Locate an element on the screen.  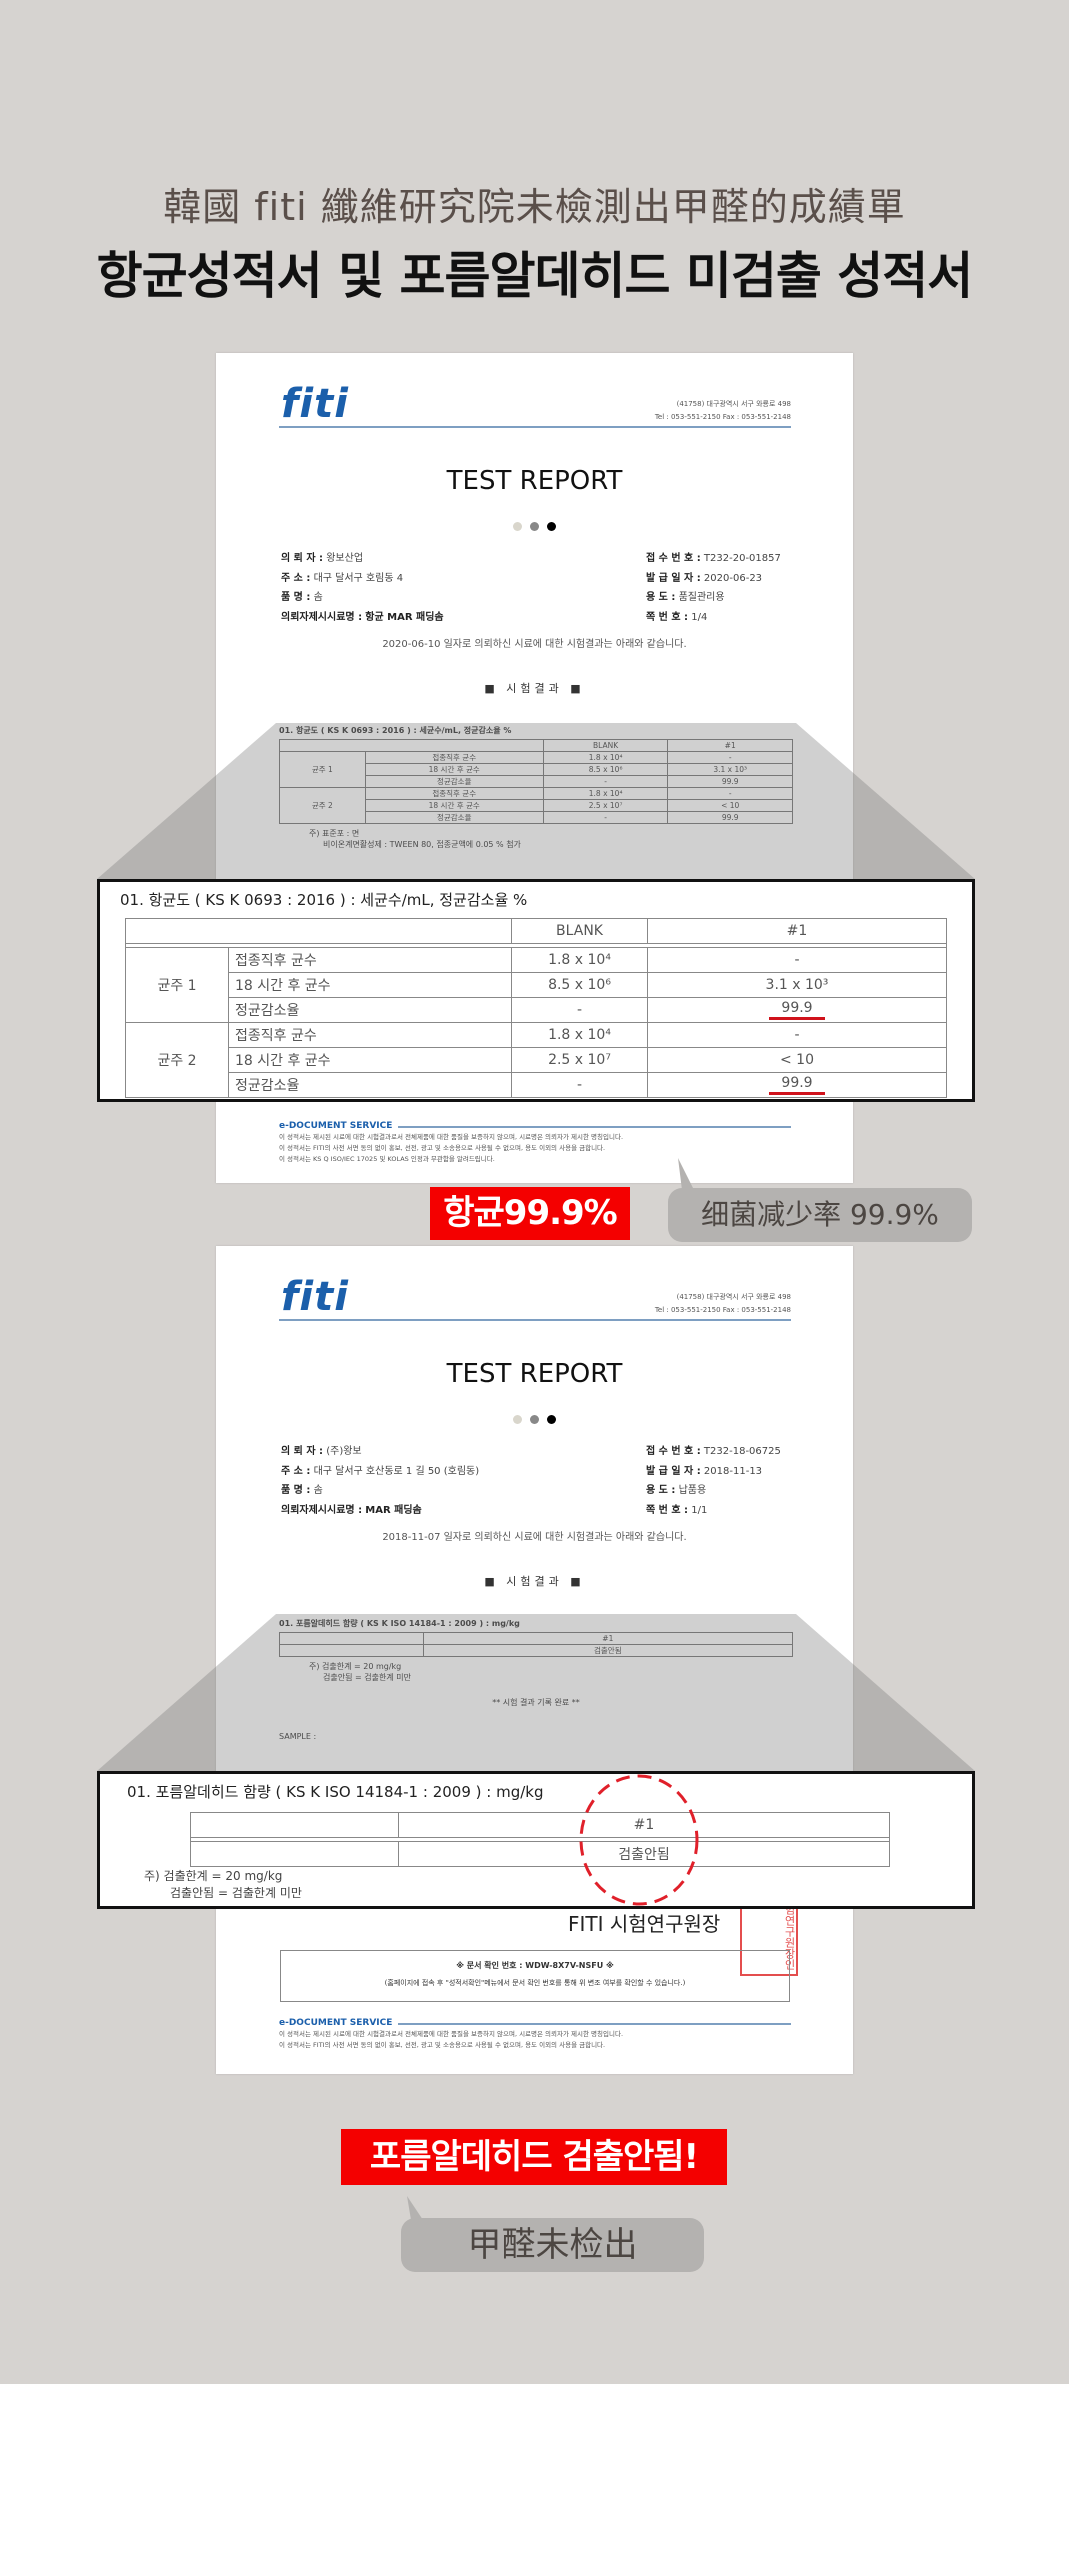
row-label: 접종직후 균수 is located at coordinates (370, 960).